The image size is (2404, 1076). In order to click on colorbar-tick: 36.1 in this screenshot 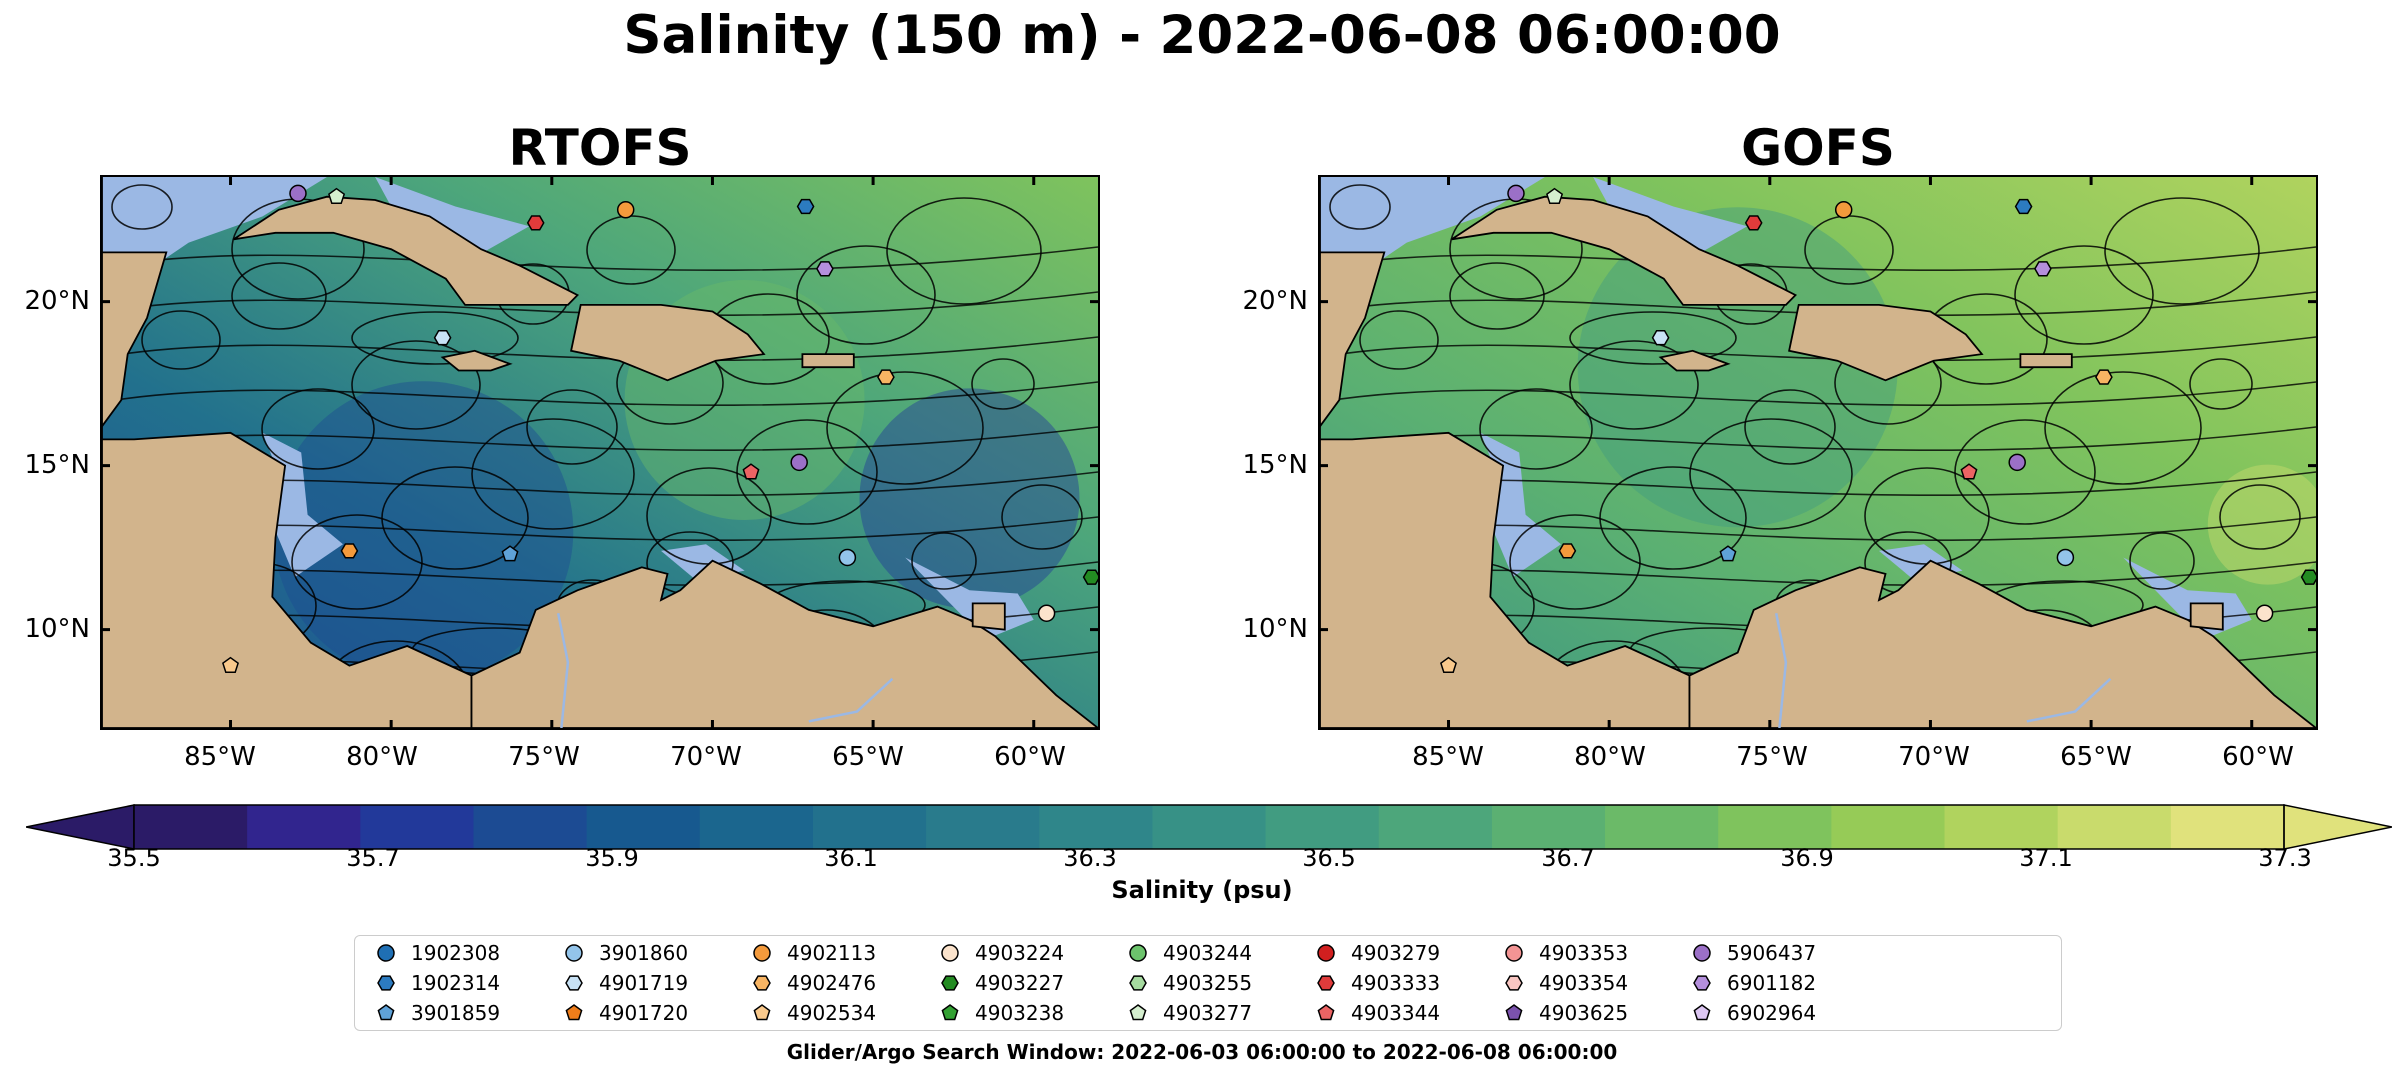, I will do `click(851, 858)`.